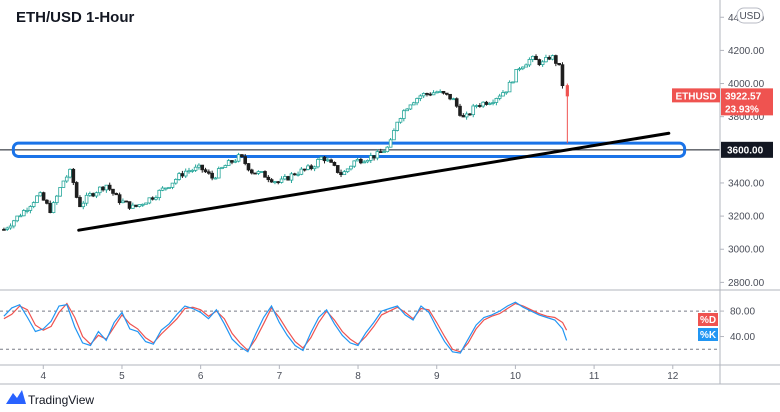 This screenshot has height=412, width=780. Describe the element at coordinates (750, 15) in the screenshot. I see `currency-pill` at that location.